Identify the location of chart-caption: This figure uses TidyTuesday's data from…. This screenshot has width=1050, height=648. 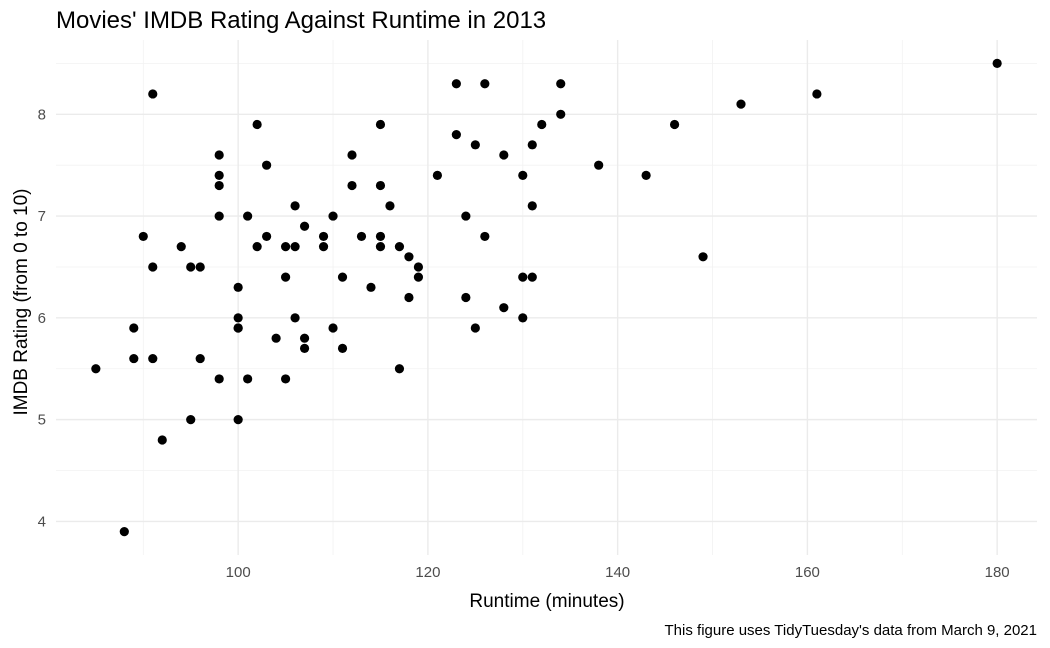
(851, 630).